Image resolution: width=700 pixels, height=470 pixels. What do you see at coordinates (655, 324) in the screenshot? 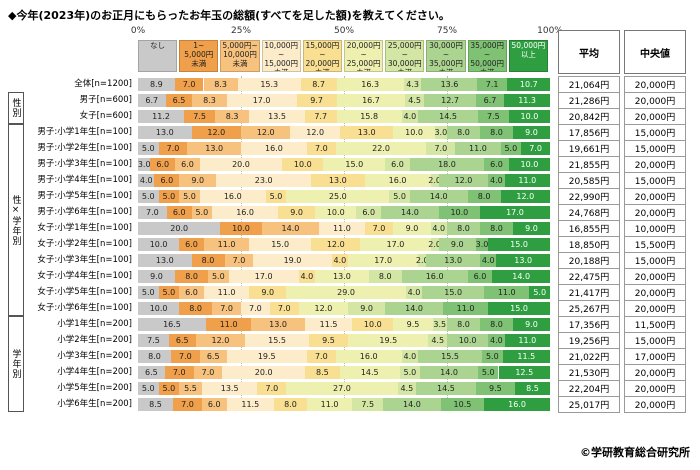
I see `median-cell: 11,500円` at bounding box center [655, 324].